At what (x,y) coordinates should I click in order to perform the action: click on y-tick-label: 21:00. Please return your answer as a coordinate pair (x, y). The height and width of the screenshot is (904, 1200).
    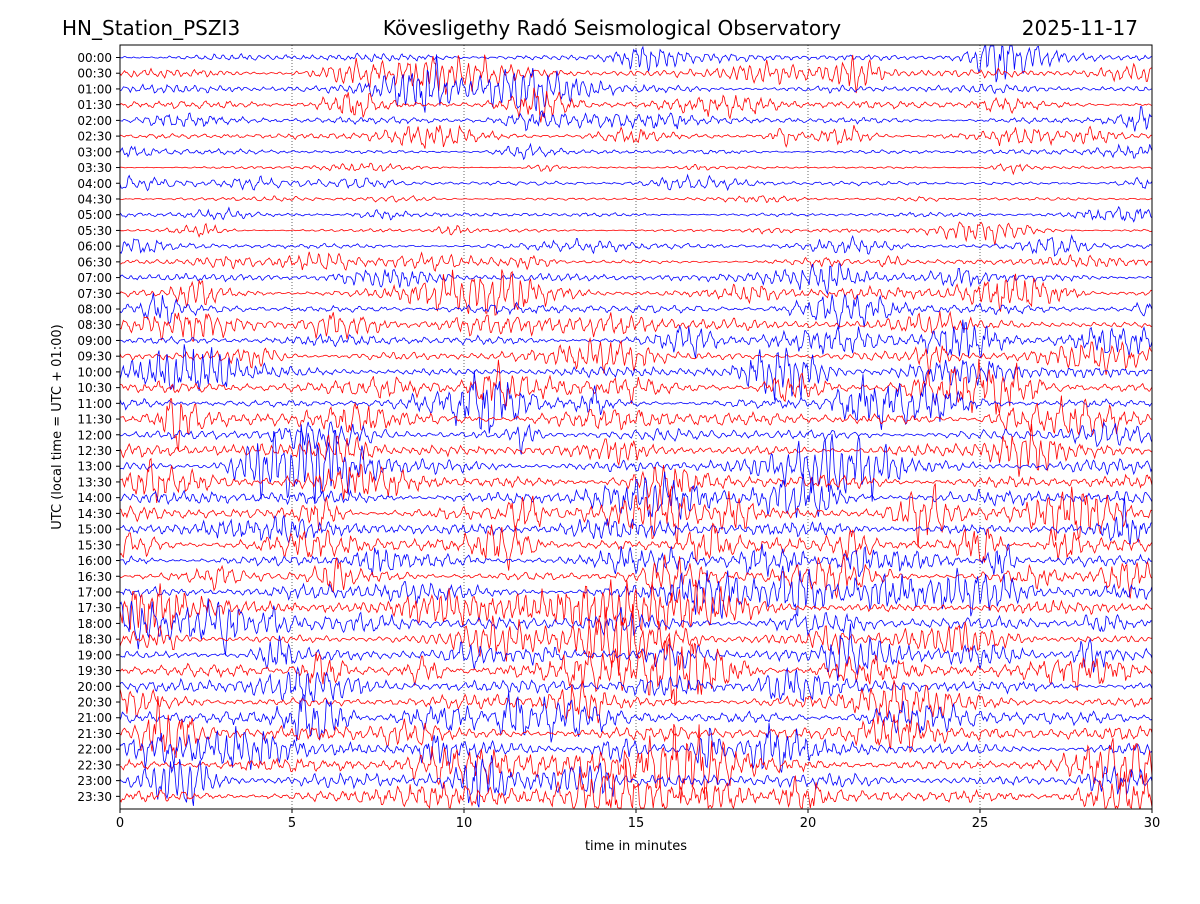
    Looking at the image, I should click on (94, 718).